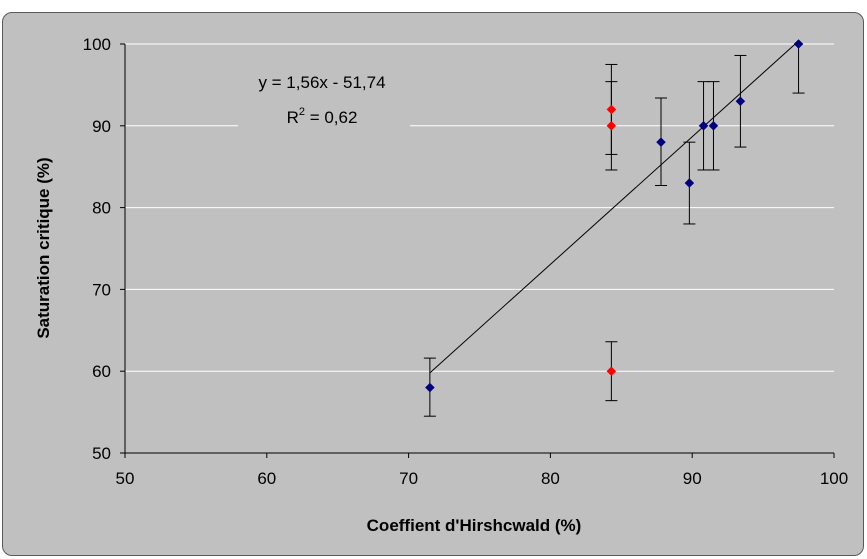 This screenshot has width=867, height=559. What do you see at coordinates (101, 371) in the screenshot?
I see `y-tick-label-60: 60` at bounding box center [101, 371].